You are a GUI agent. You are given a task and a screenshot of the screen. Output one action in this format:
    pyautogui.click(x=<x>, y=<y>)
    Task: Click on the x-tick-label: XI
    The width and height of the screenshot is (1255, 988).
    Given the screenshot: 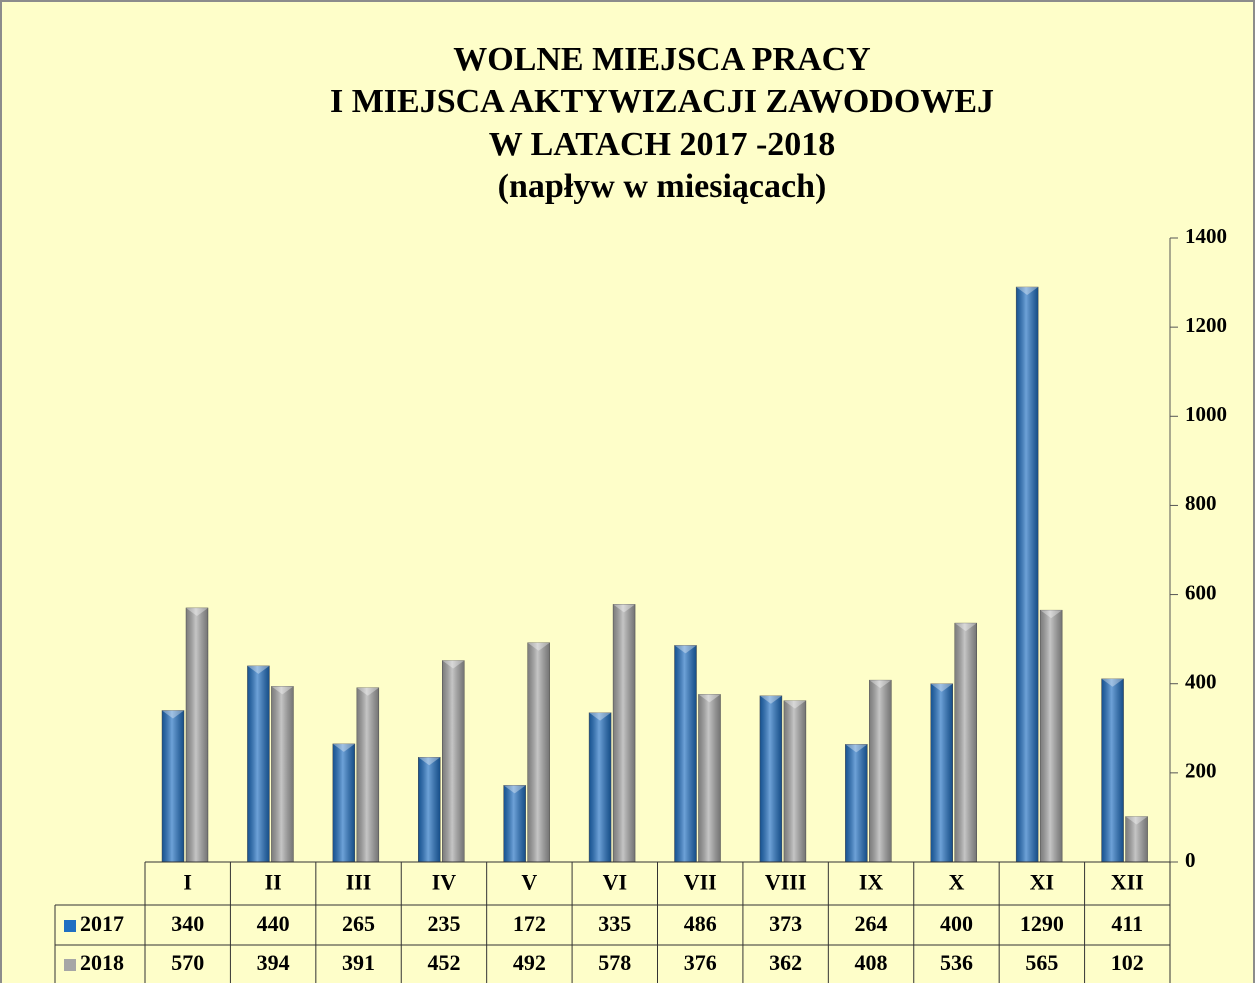 What is the action you would take?
    pyautogui.click(x=1042, y=882)
    